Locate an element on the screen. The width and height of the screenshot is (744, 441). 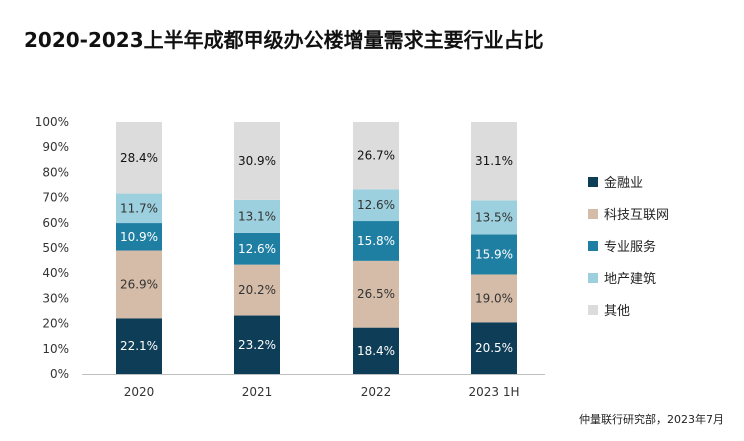
bar-data-label: 15.9% is located at coordinates (494, 254).